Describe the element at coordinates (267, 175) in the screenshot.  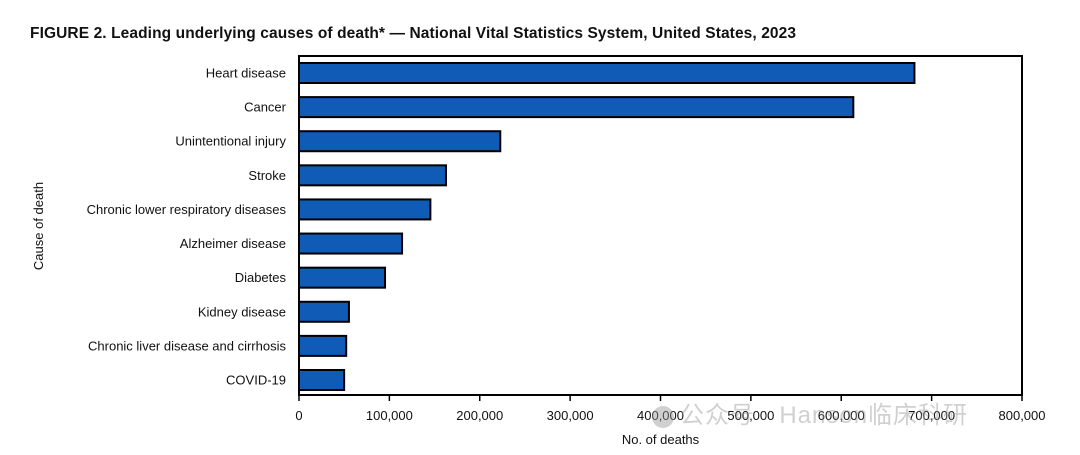
I see `category-label: Stroke` at that location.